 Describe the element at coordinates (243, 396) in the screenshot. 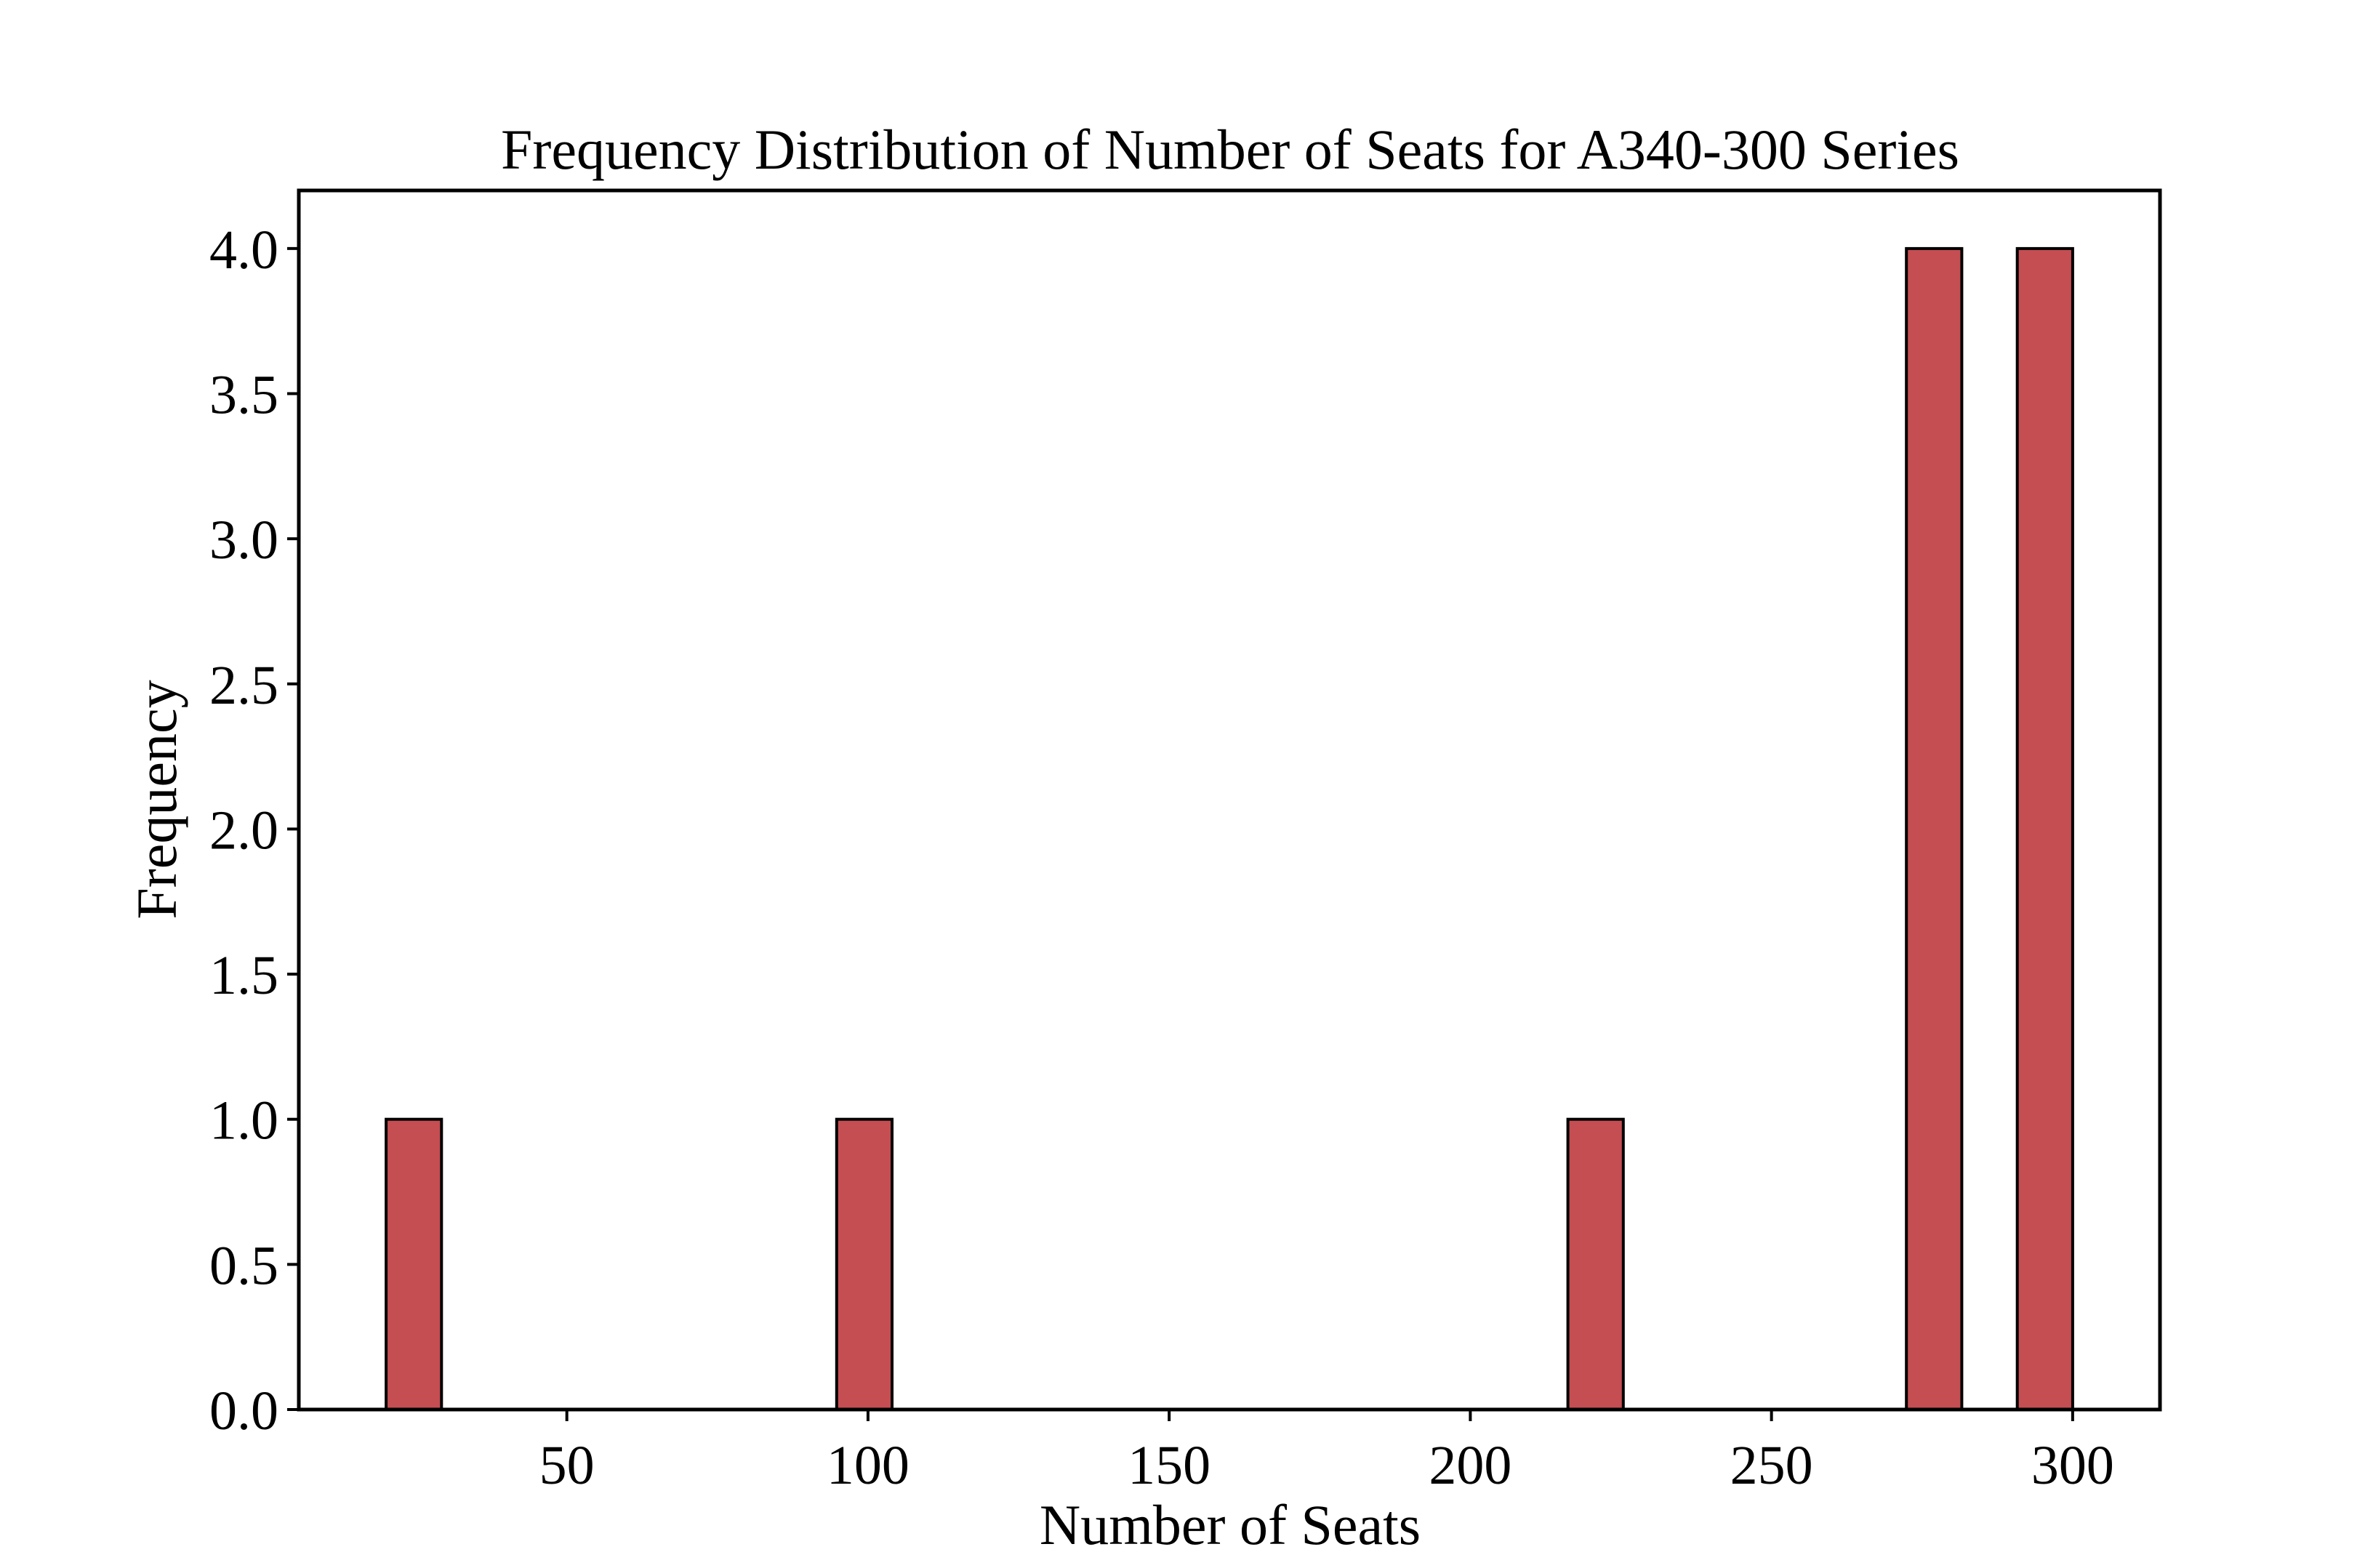

I see `y-tick-label-7: 3.5` at that location.